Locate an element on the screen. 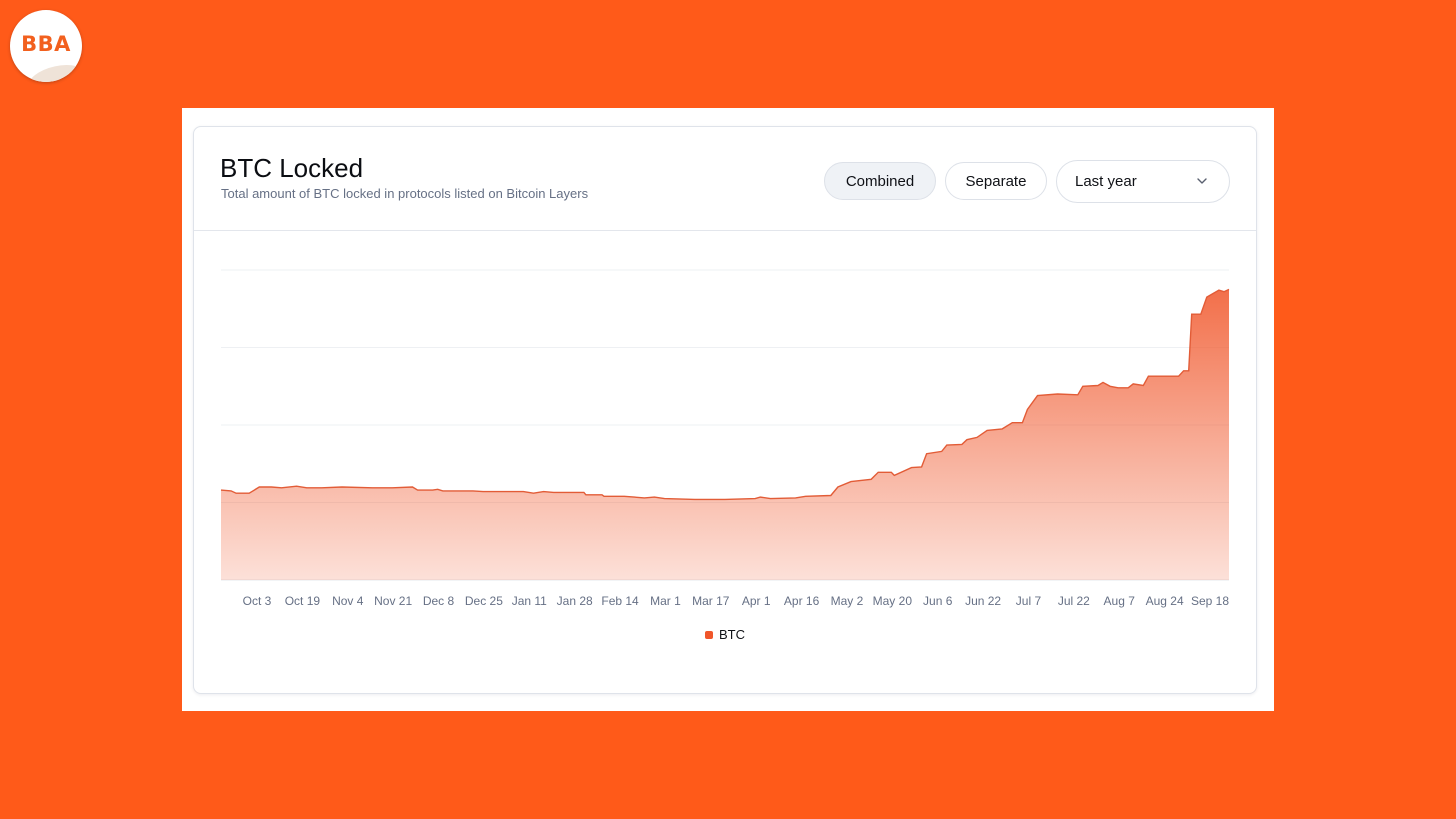 This screenshot has height=819, width=1456. x-tick-label: Jul 7 is located at coordinates (1029, 601).